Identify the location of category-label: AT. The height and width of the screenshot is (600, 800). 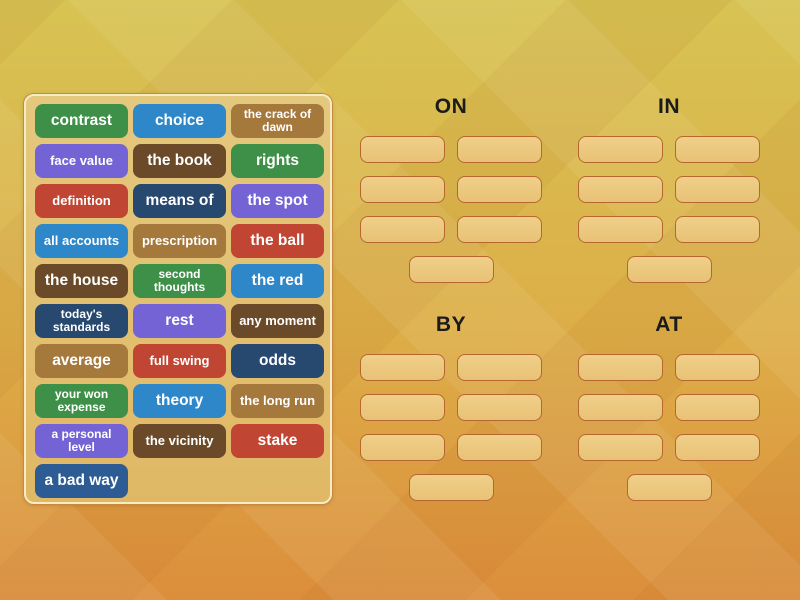
(669, 324).